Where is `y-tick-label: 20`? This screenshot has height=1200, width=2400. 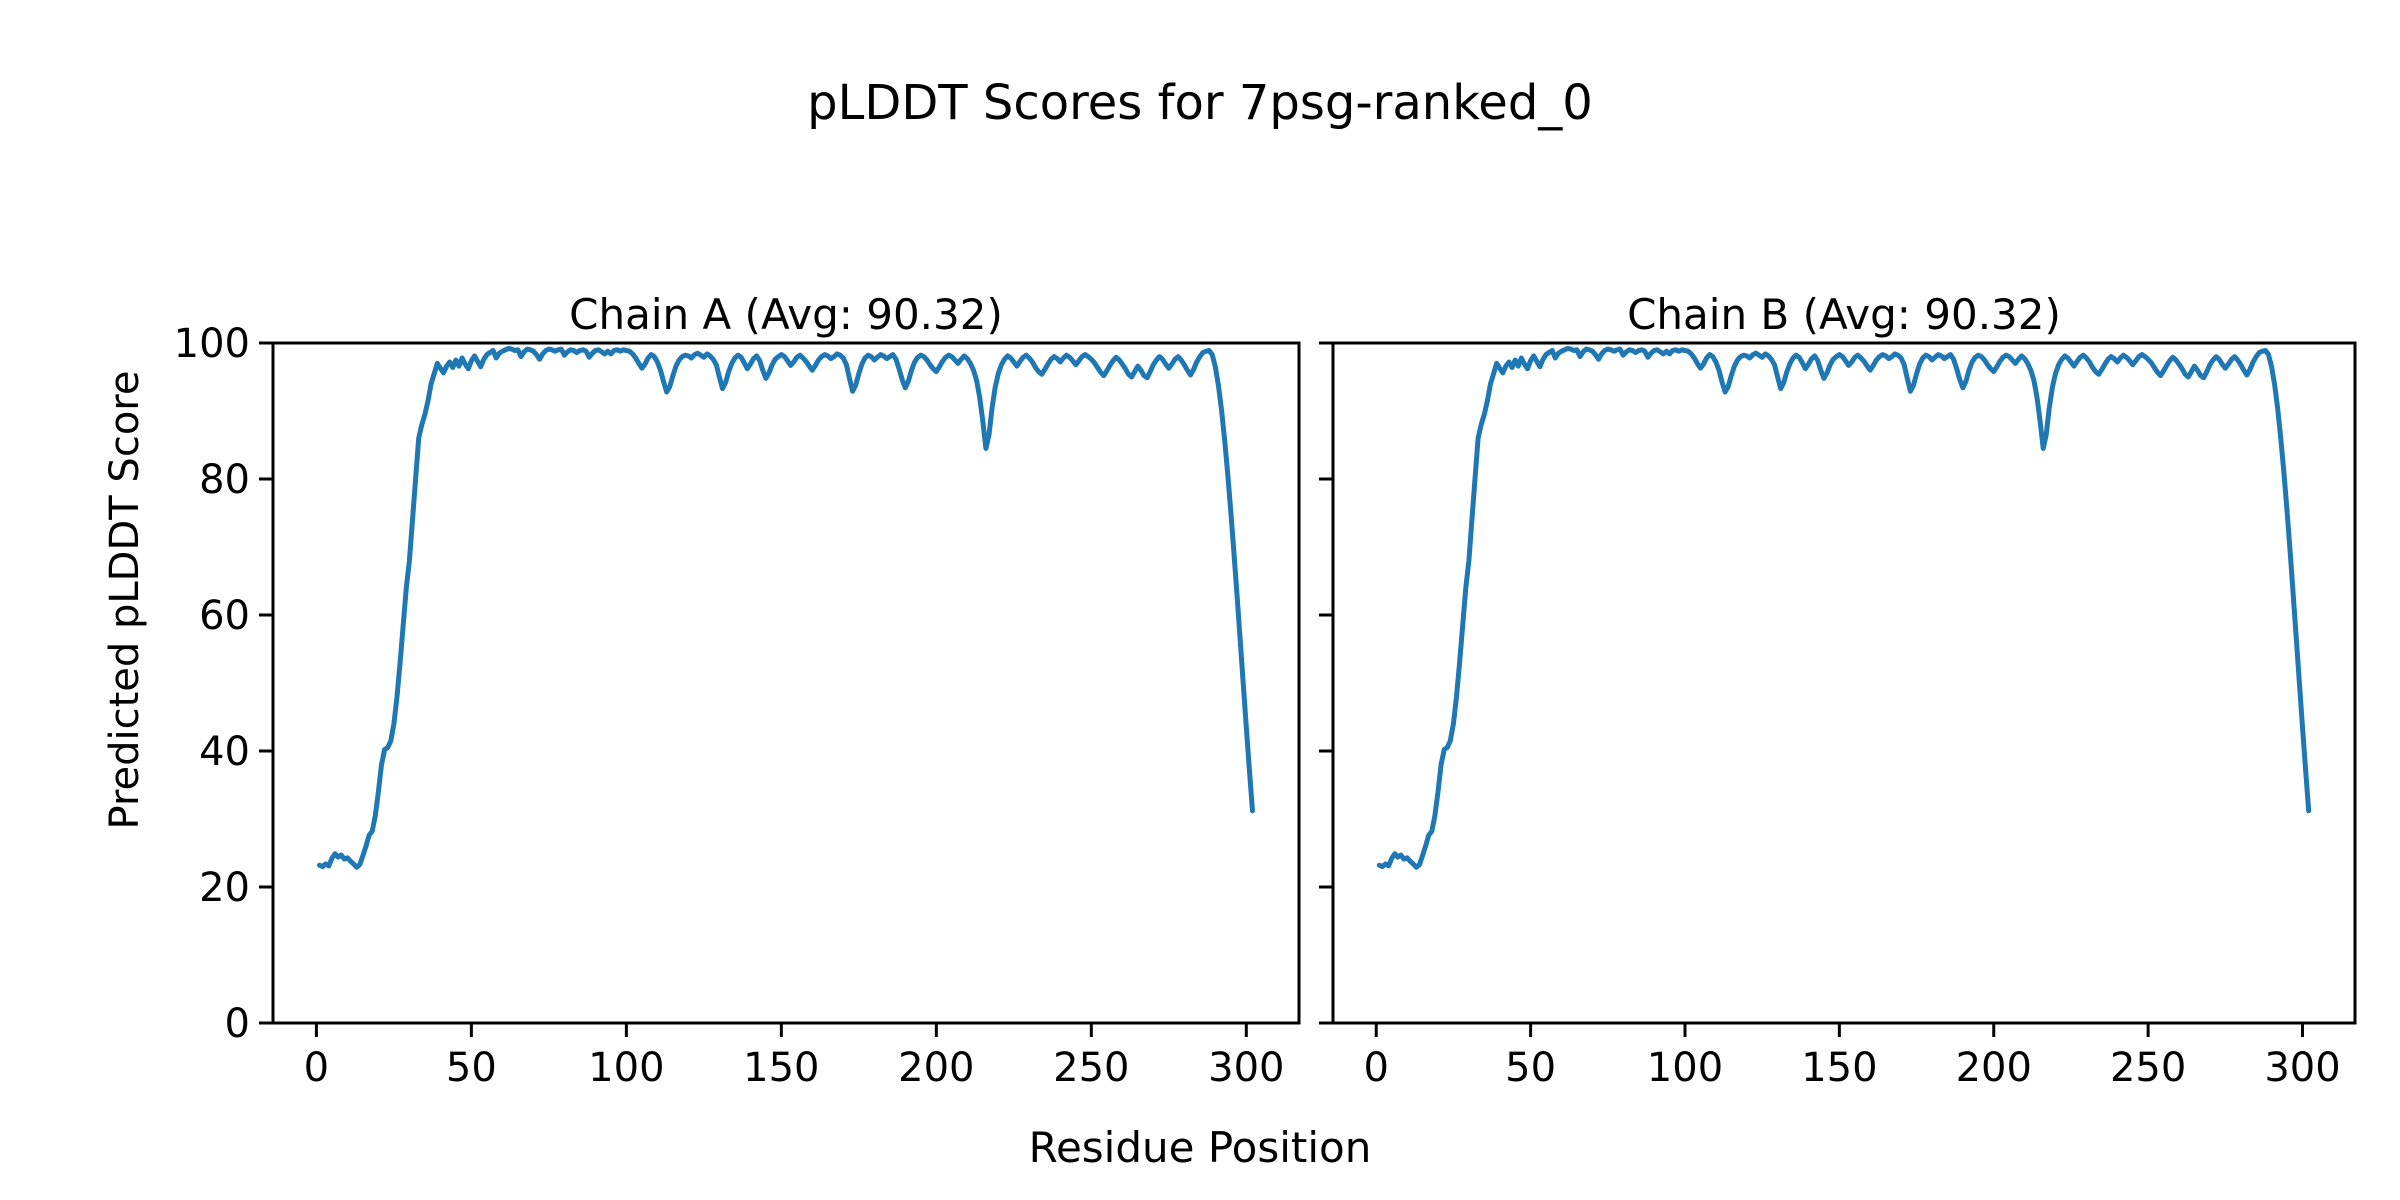
y-tick-label: 20 is located at coordinates (224, 888).